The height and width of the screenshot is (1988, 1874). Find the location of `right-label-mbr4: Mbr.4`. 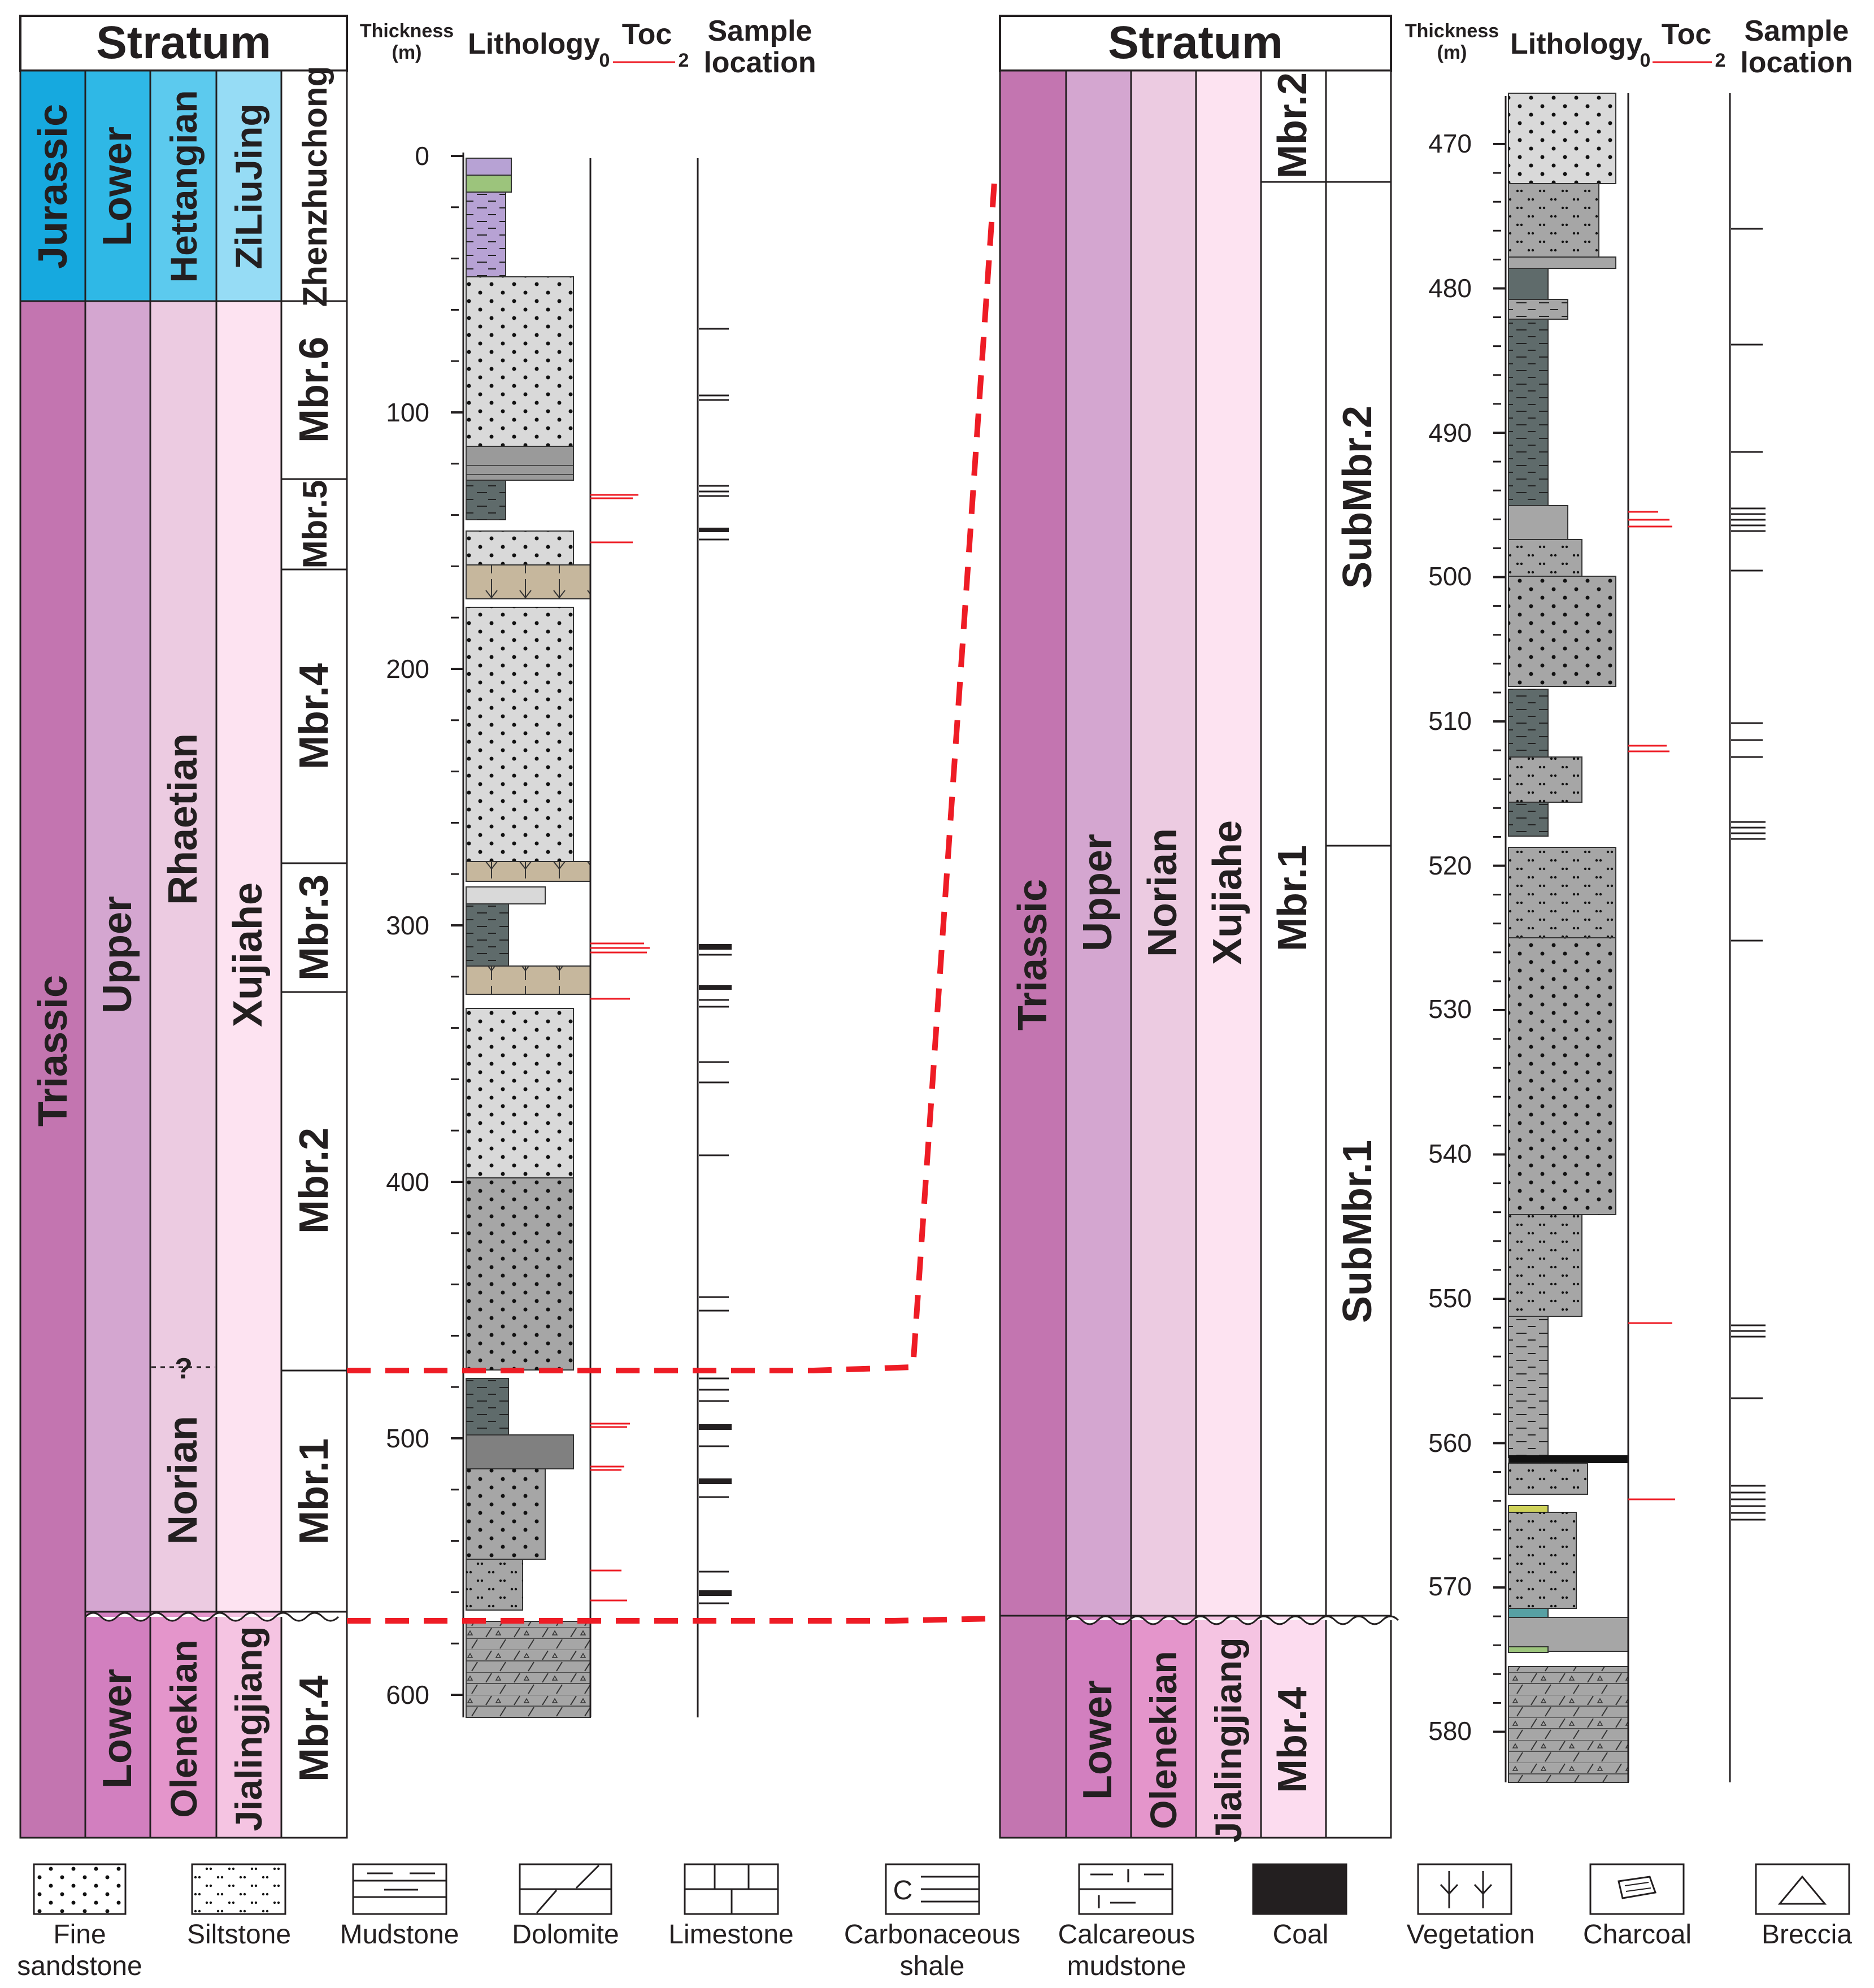

right-label-mbr4: Mbr.4 is located at coordinates (1293, 1740).